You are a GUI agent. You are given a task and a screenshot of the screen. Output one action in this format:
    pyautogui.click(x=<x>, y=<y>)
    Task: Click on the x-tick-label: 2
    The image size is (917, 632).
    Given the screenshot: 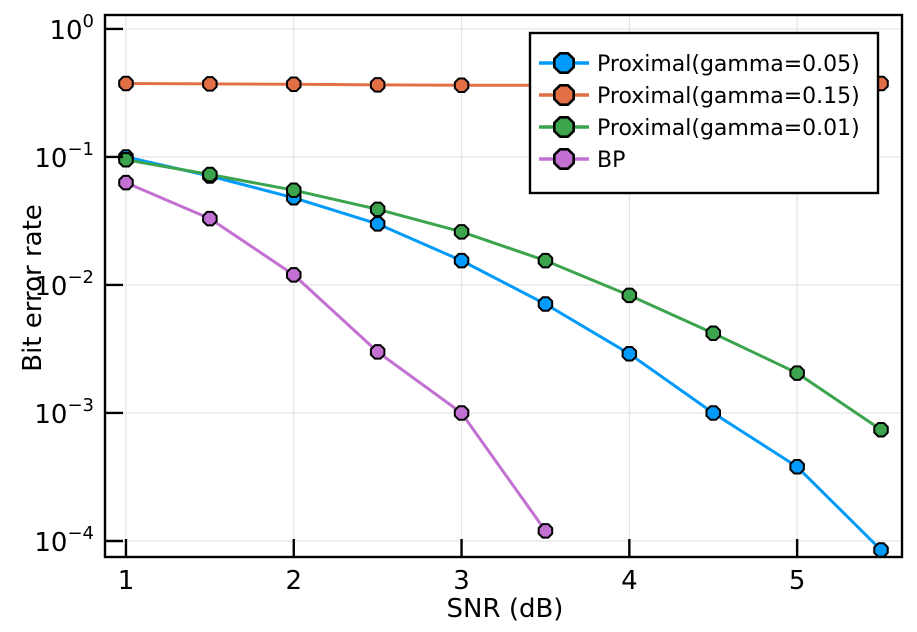 What is the action you would take?
    pyautogui.click(x=293, y=581)
    